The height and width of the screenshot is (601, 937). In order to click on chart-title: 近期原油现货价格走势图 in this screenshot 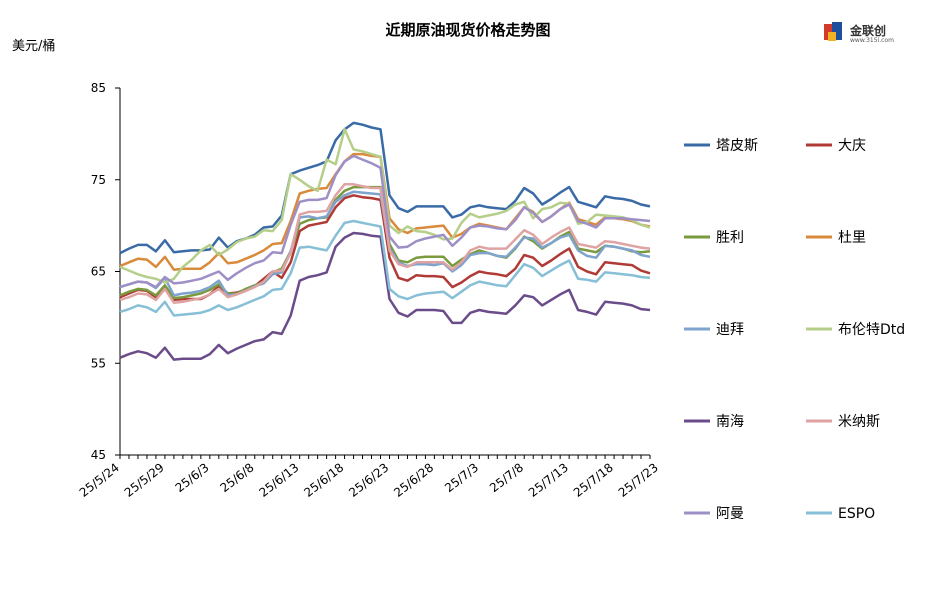, I will do `click(467, 30)`.